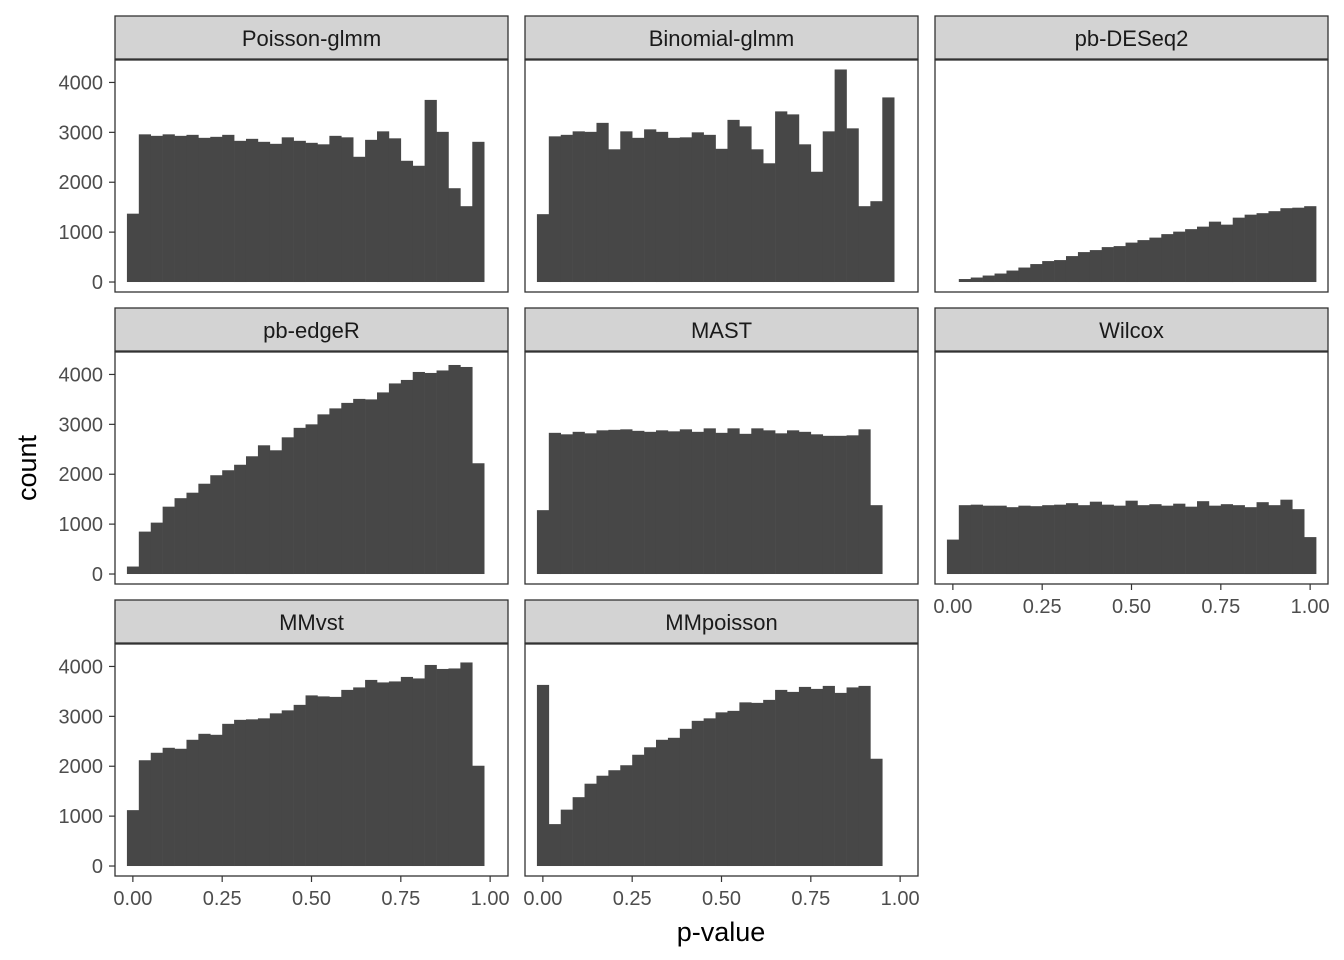 The width and height of the screenshot is (1344, 960). Describe the element at coordinates (810, 899) in the screenshot. I see `x-tick-label: 0.75` at that location.